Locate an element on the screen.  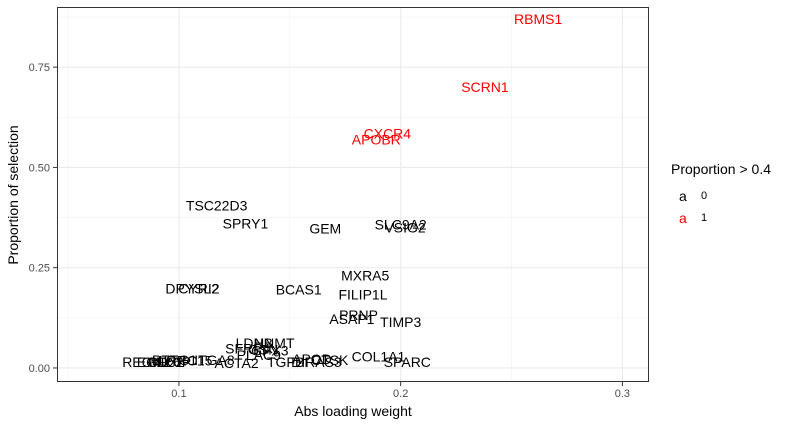
point-label: SLC9A2 is located at coordinates (401, 224).